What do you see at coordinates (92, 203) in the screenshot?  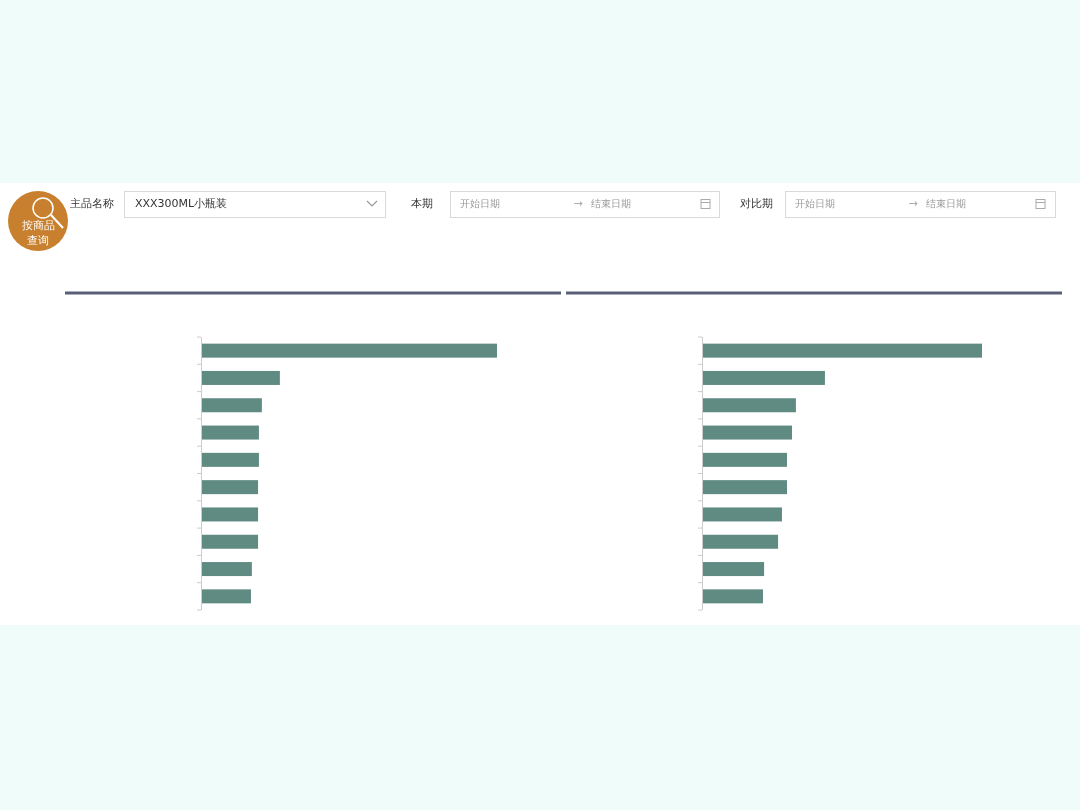 I see `text: 主品名称` at bounding box center [92, 203].